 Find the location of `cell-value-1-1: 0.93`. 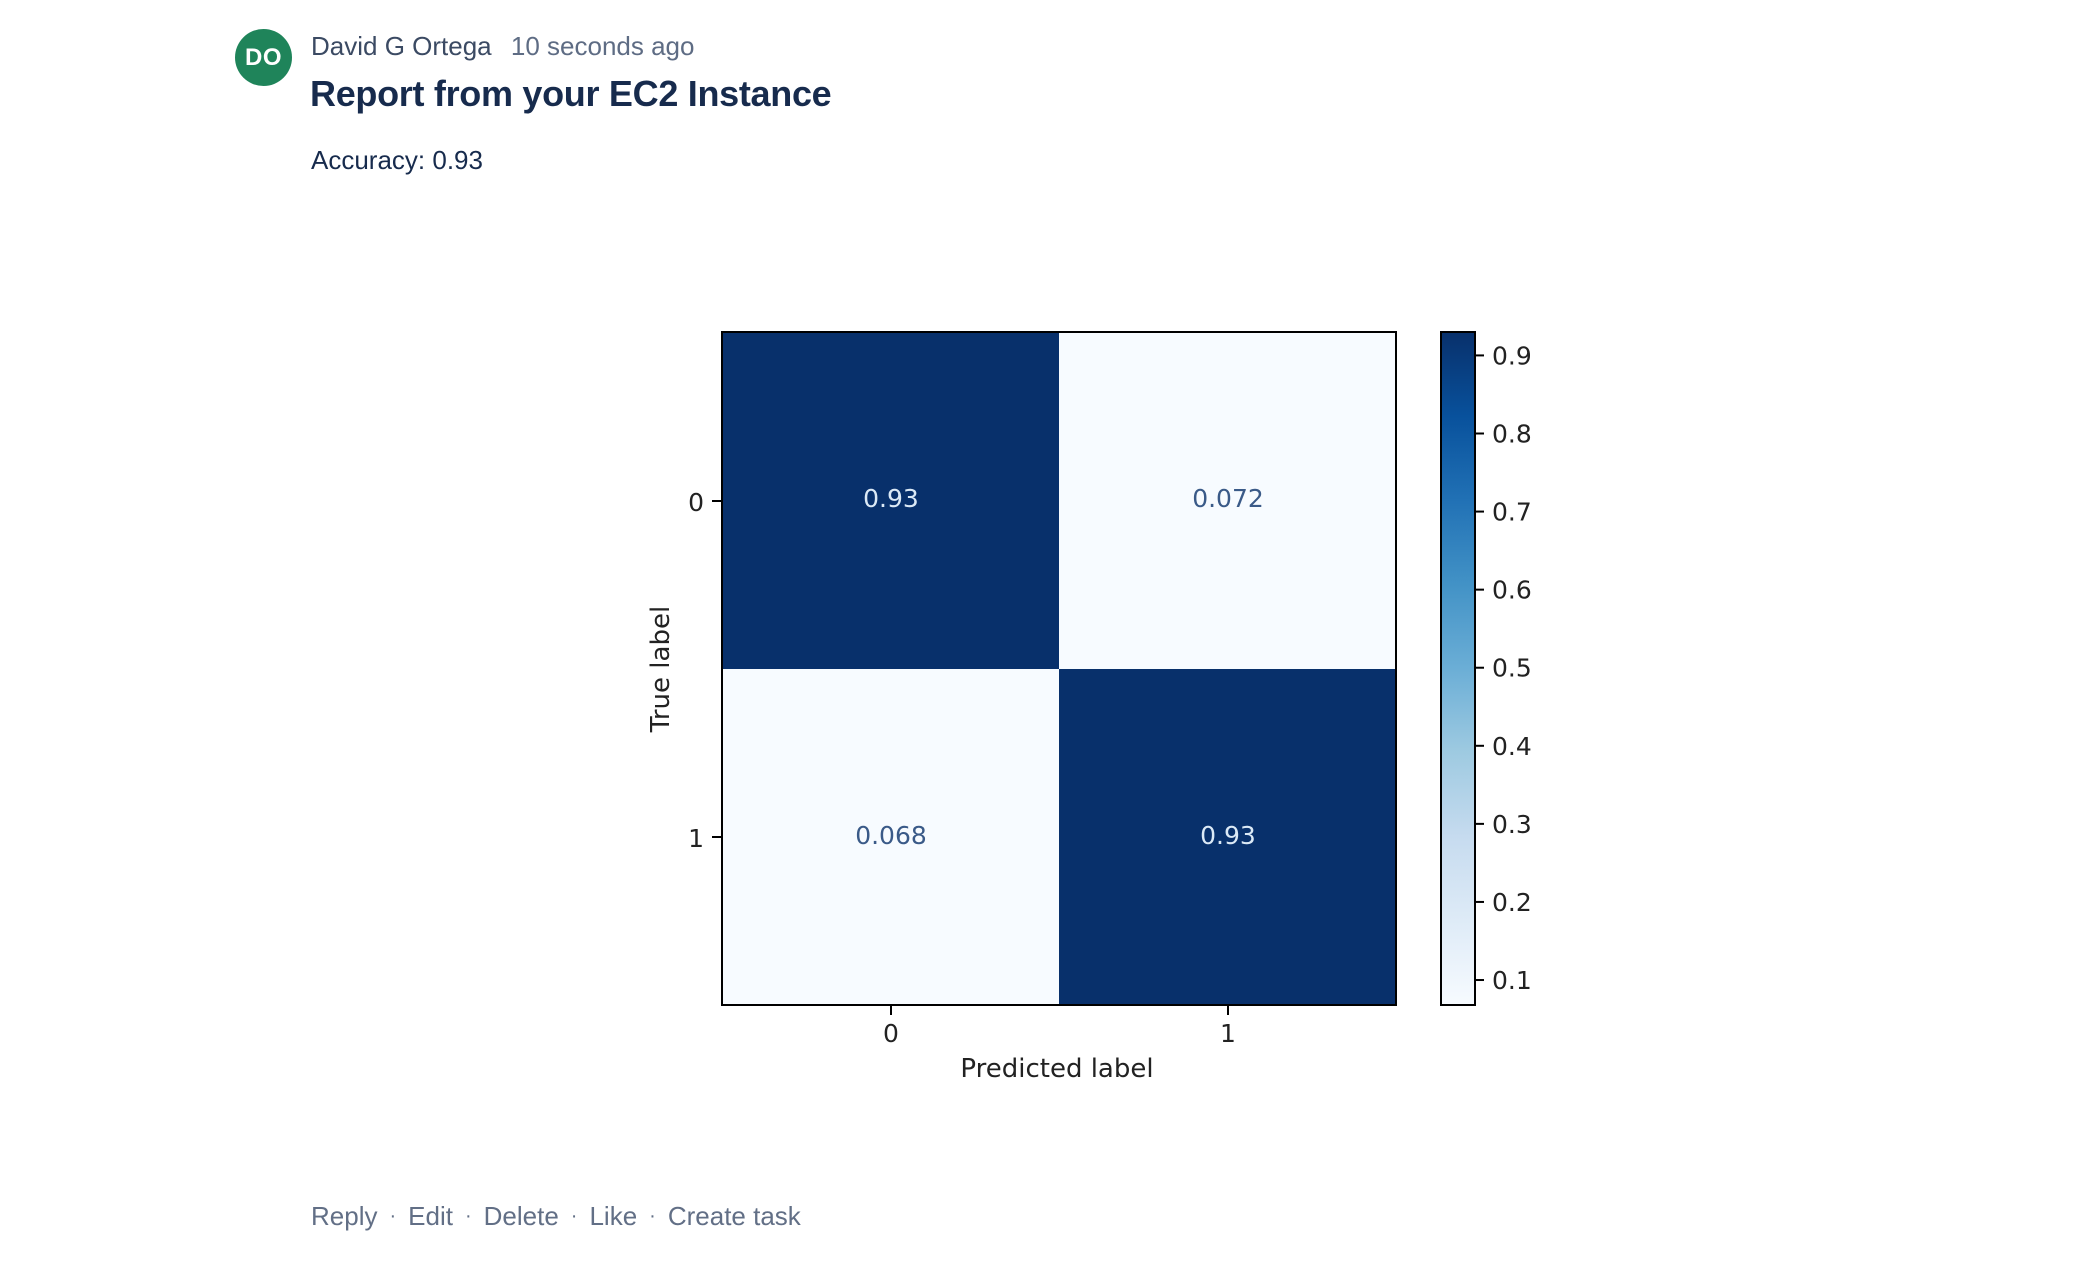

cell-value-1-1: 0.93 is located at coordinates (1228, 835).